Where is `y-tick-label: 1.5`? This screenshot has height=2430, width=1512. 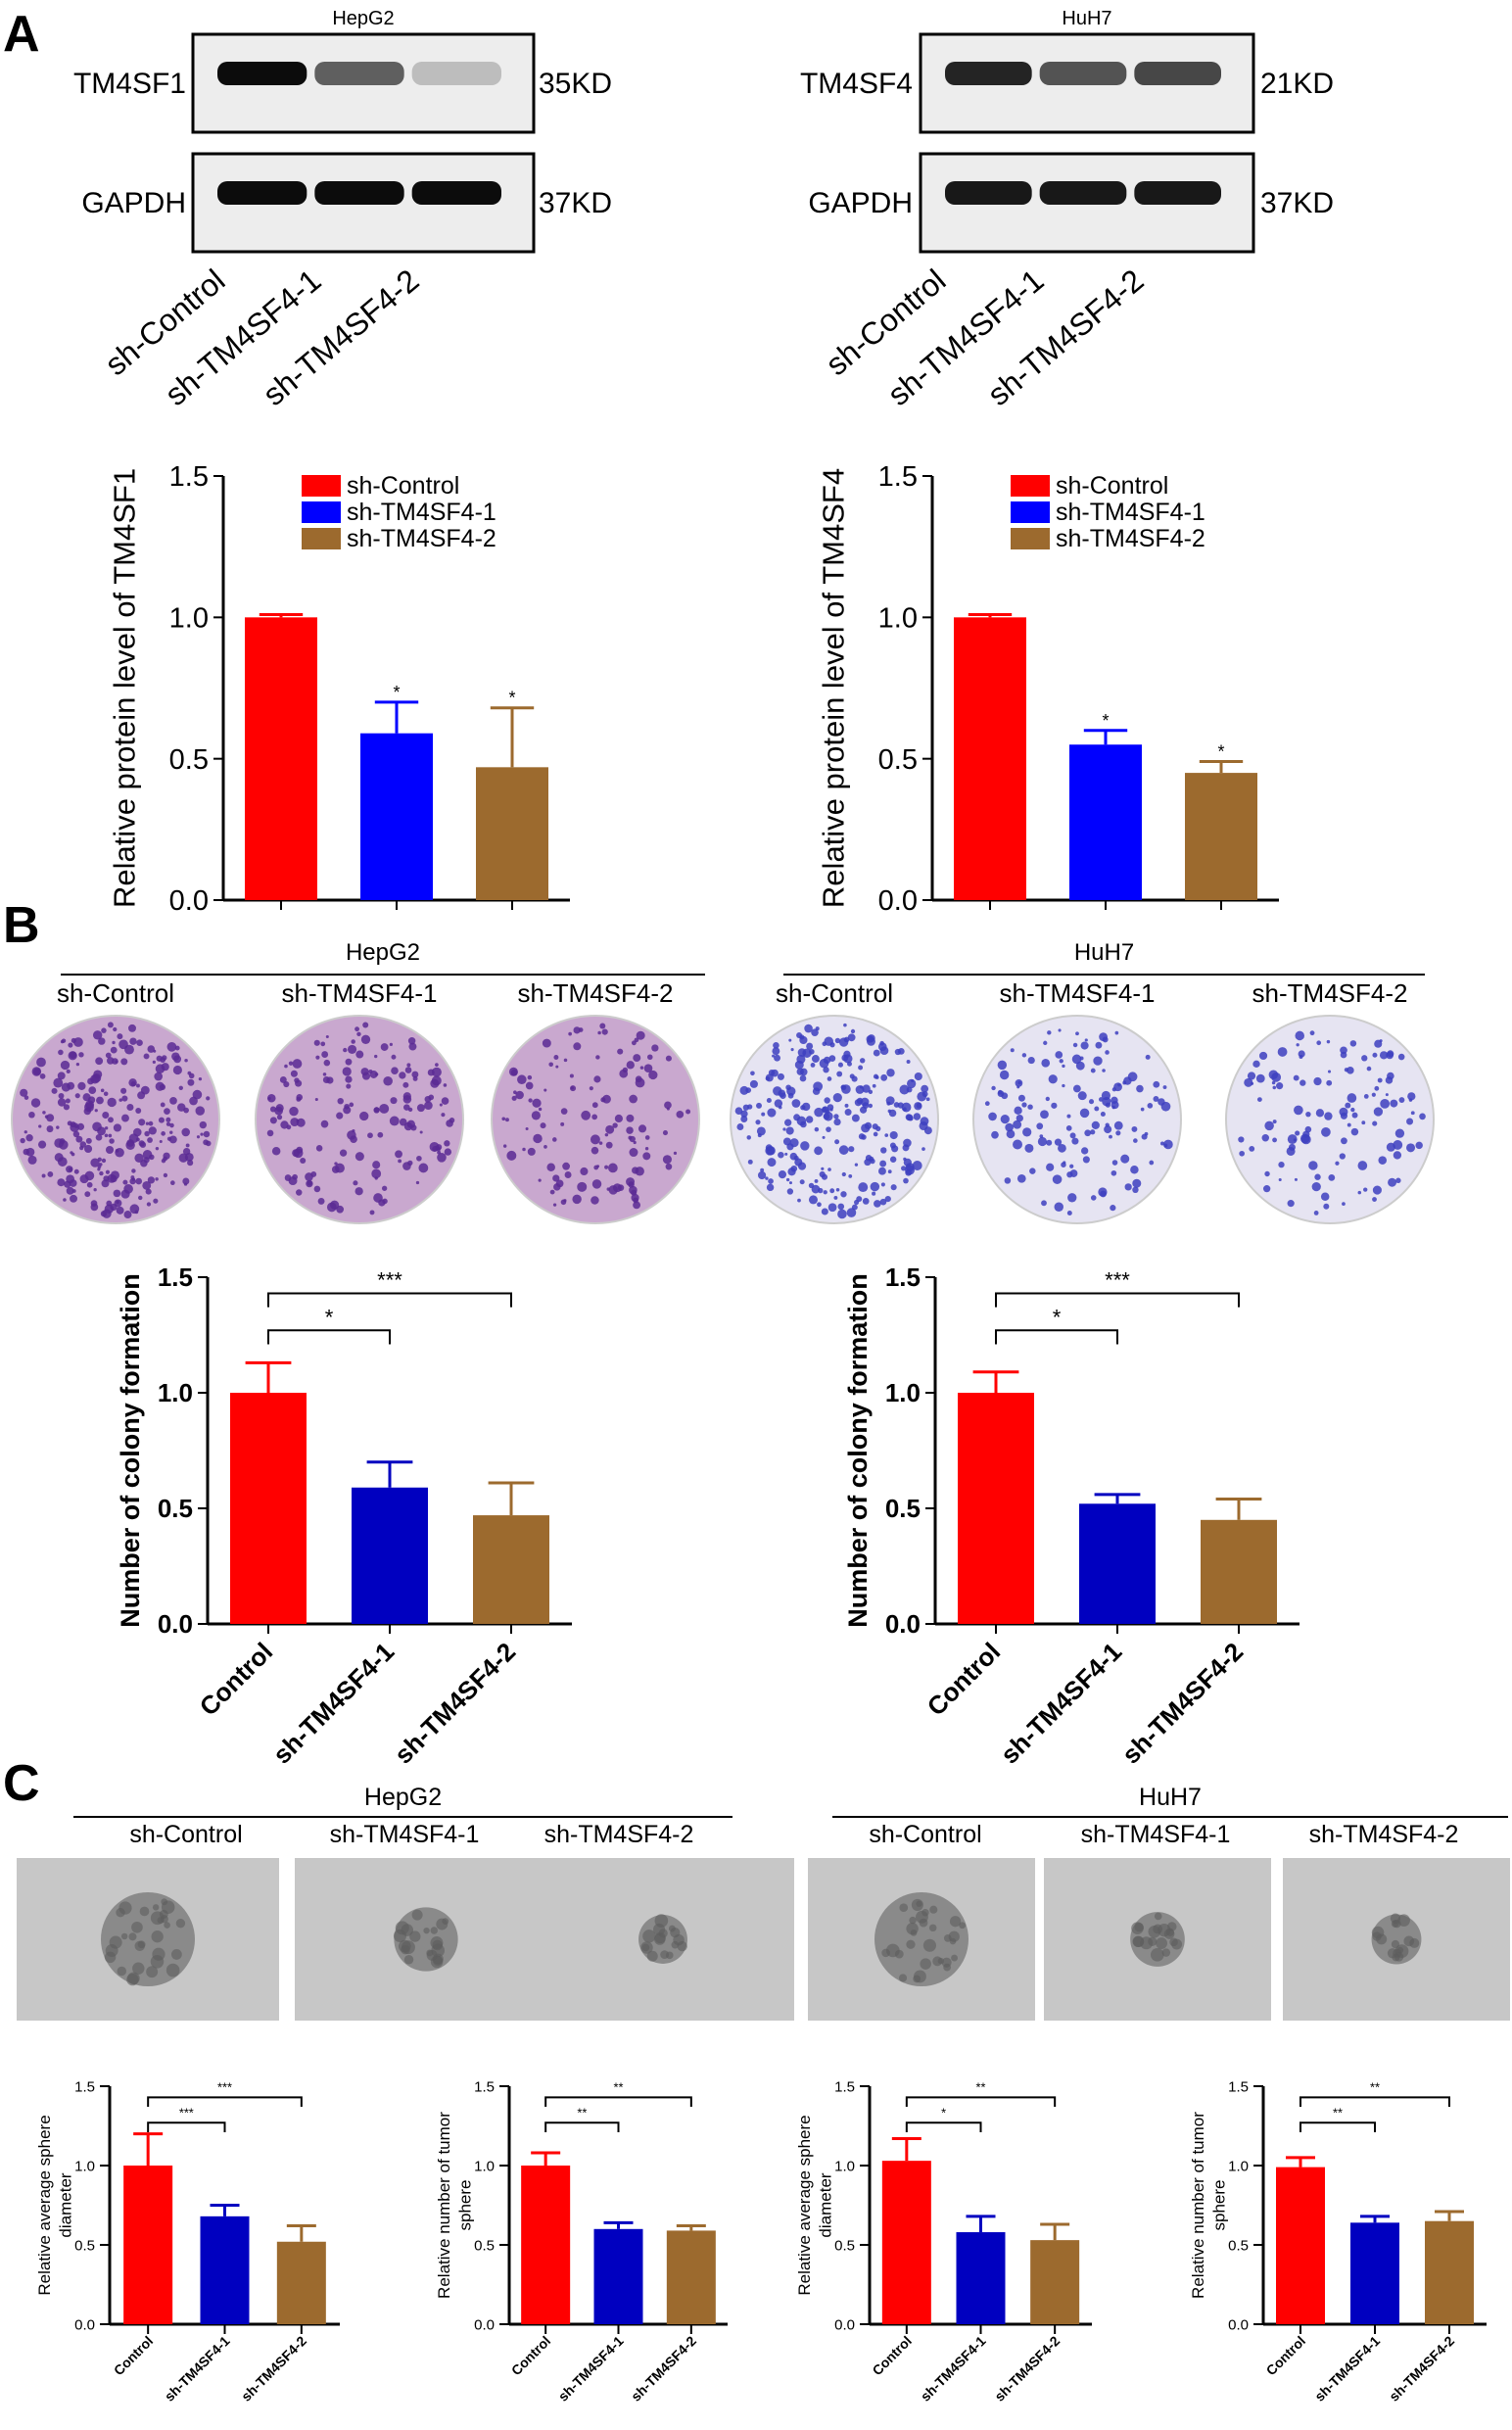
y-tick-label: 1.5 is located at coordinates (84, 2087).